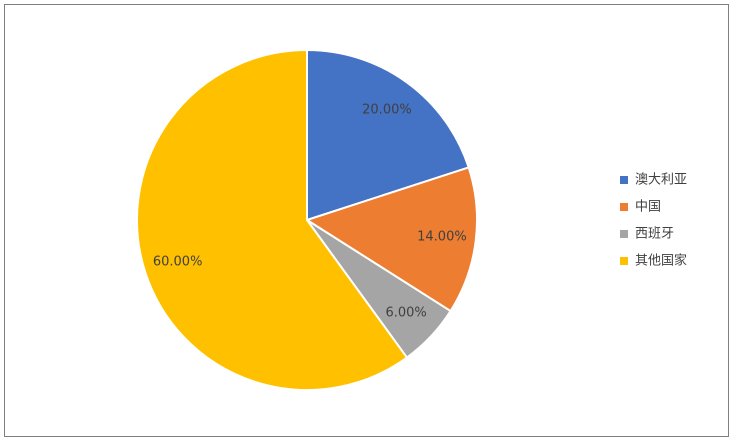 Image resolution: width=734 pixels, height=442 pixels. I want to click on data-label: 20.00%, so click(387, 109).